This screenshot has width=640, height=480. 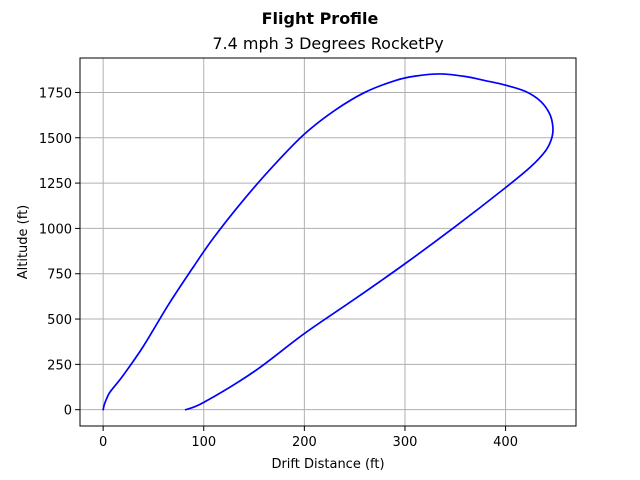 I want to click on y-tick-label: 250, so click(x=59, y=365).